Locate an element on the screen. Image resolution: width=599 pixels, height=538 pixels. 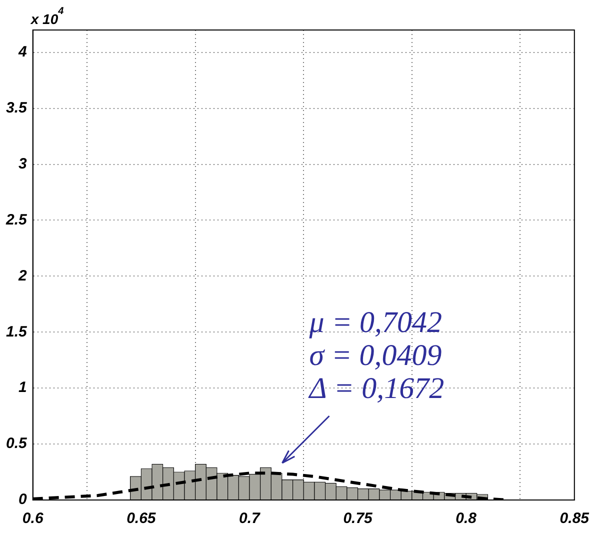
y-tick-label: 0.5 is located at coordinates (17, 443).